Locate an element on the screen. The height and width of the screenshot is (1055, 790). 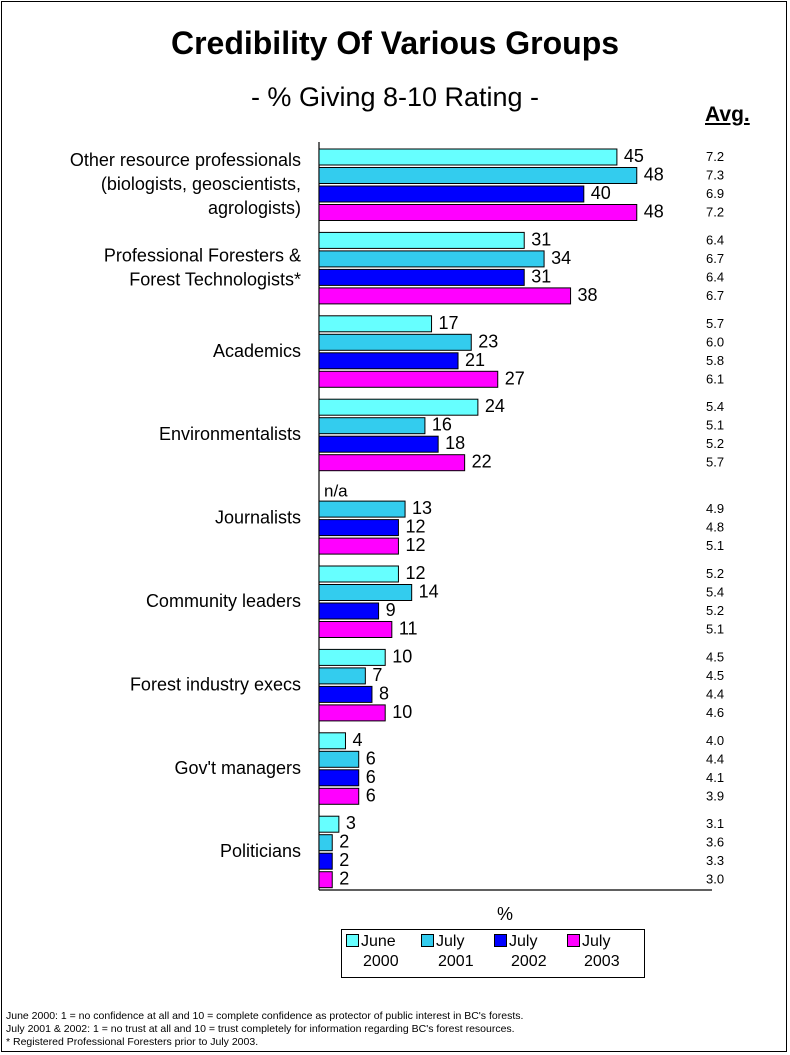
data-label: 24 is located at coordinates (495, 406).